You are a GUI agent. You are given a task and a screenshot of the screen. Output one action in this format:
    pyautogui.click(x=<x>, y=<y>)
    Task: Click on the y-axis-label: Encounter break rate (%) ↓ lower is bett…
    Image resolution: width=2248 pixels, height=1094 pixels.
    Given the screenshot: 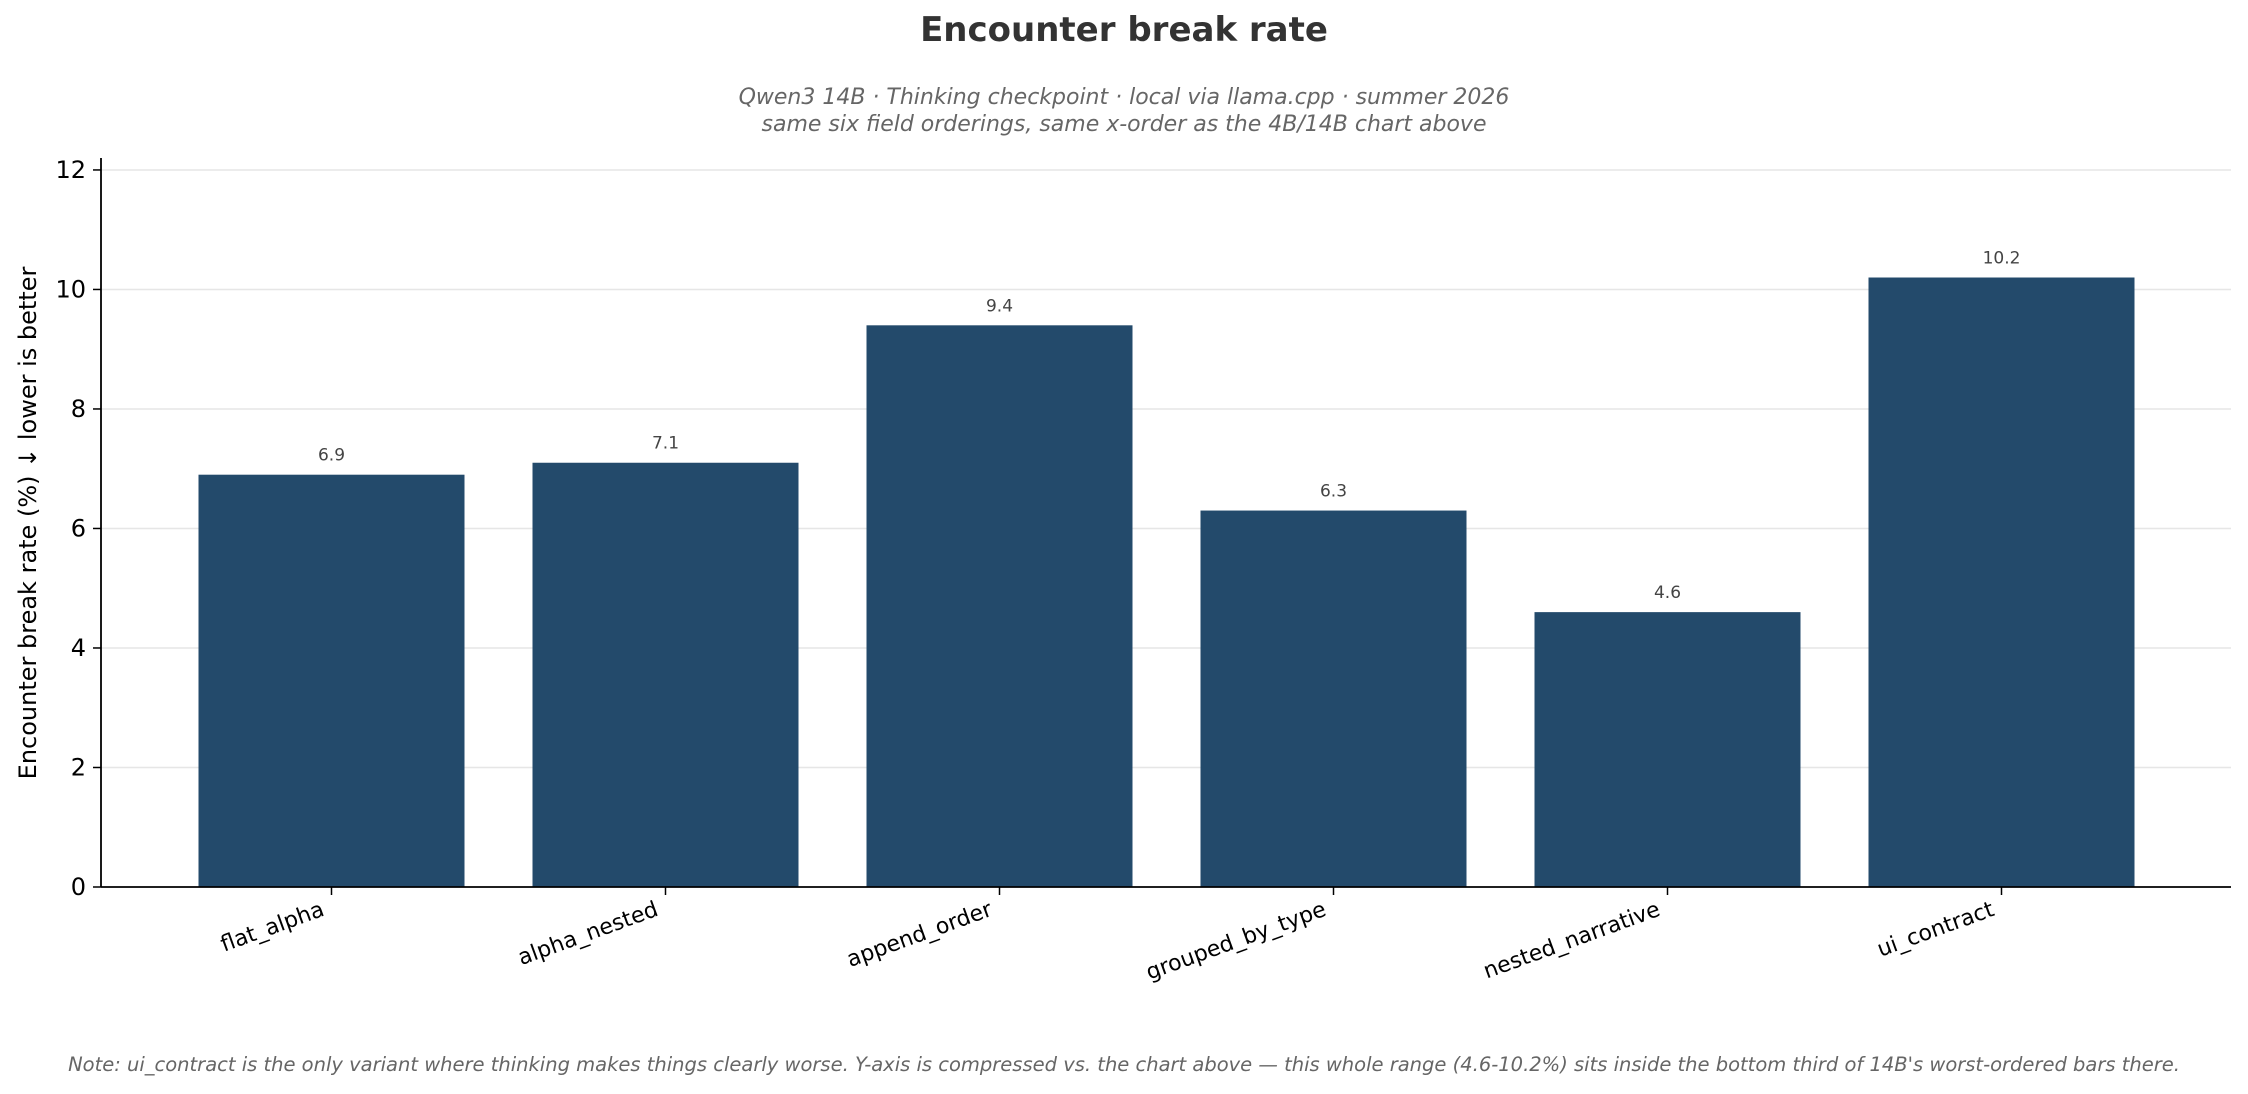 What is the action you would take?
    pyautogui.click(x=28, y=523)
    